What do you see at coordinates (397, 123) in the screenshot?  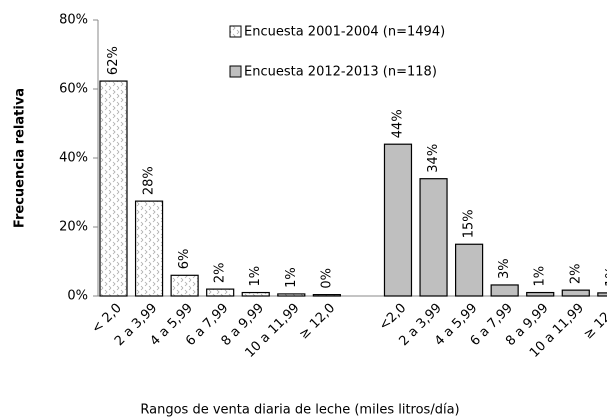 I see `data-label: 44%` at bounding box center [397, 123].